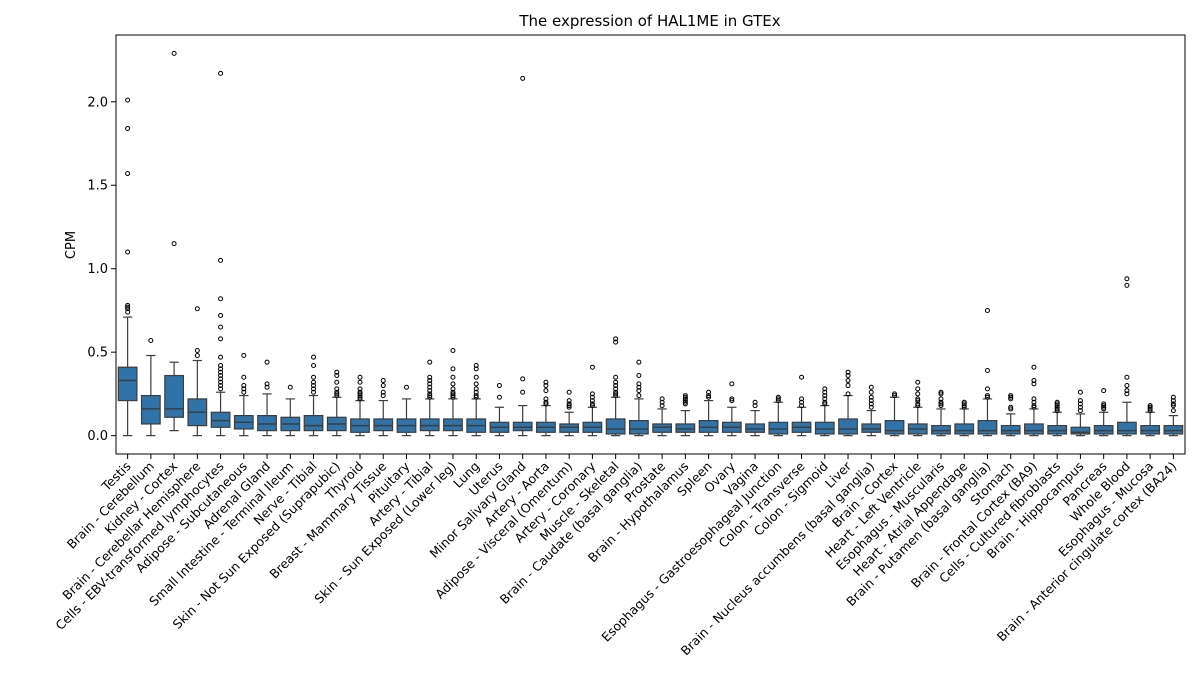  I want to click on y-tick-label: 1.0, so click(97, 269).